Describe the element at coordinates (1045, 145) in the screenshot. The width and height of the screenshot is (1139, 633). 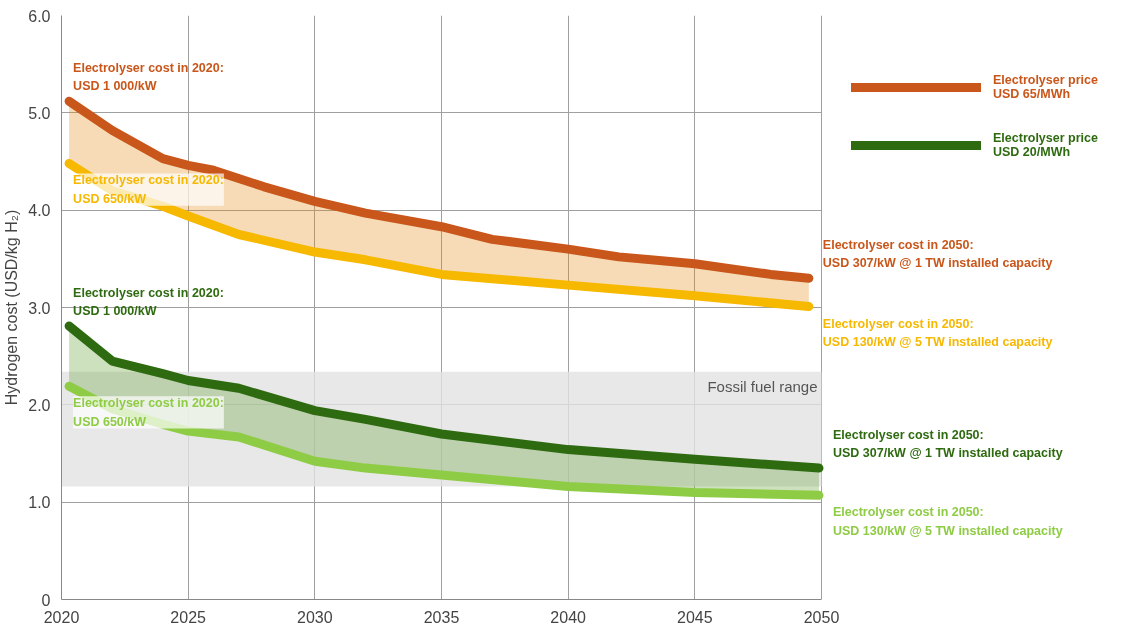
I see `text: Electrolyser price USD 20/MWh` at that location.